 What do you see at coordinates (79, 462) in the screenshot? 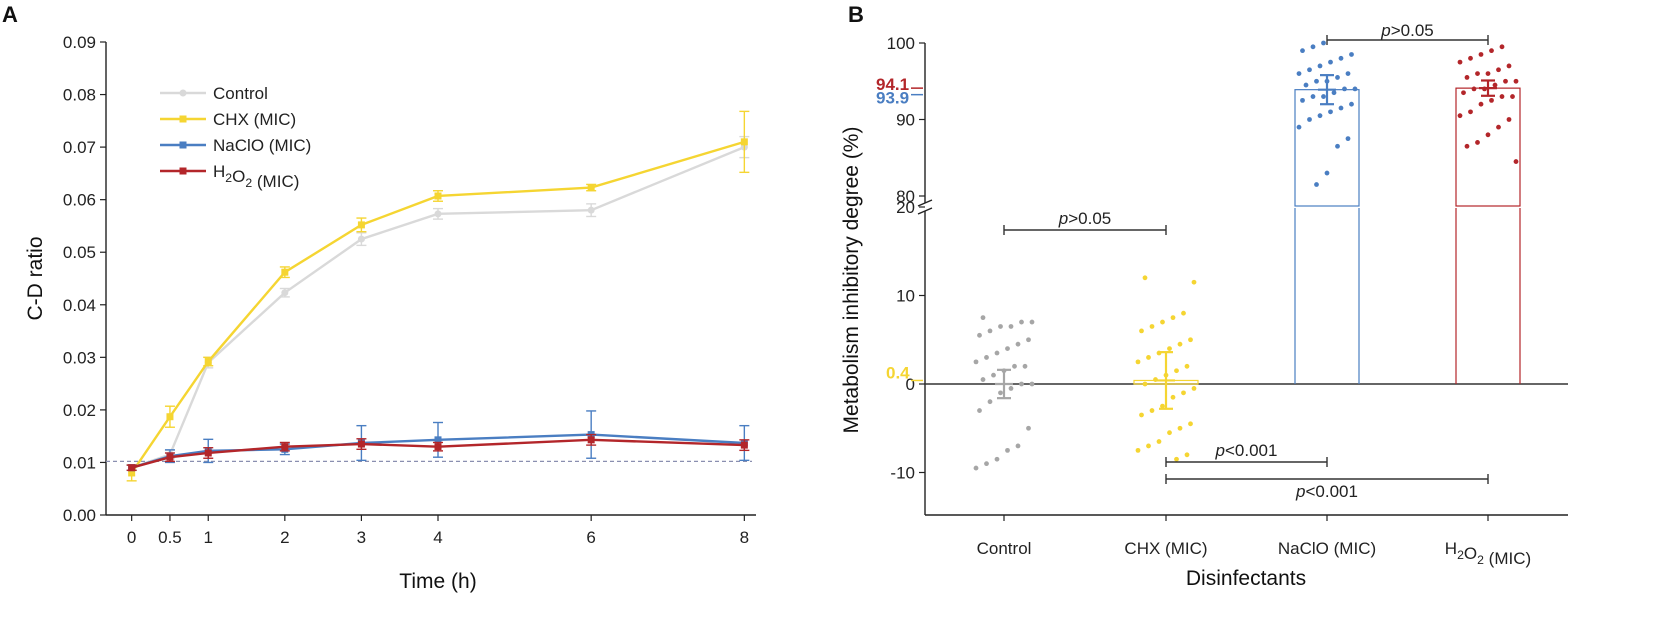
I see `y-tick-label: 0.01` at bounding box center [79, 462].